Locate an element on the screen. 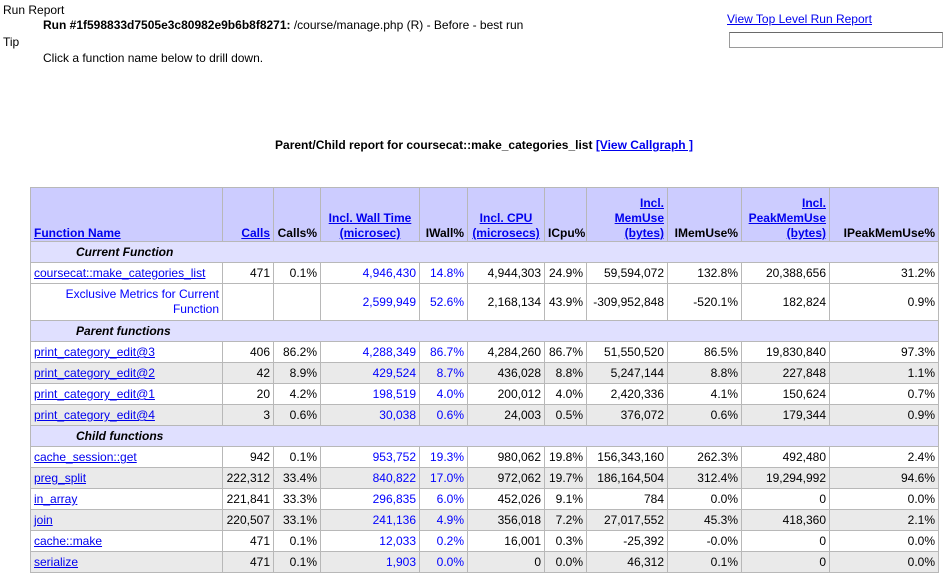  function-link: cache_session::get is located at coordinates (85, 457).